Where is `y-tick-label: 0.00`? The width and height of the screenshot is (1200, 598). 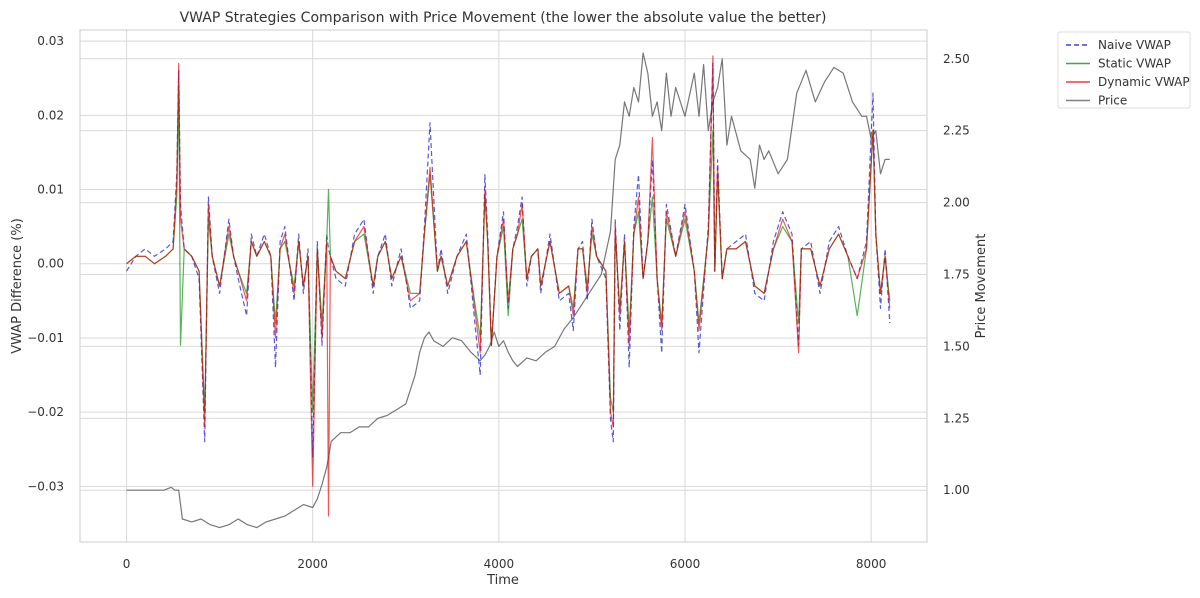 y-tick-label: 0.00 is located at coordinates (50, 264).